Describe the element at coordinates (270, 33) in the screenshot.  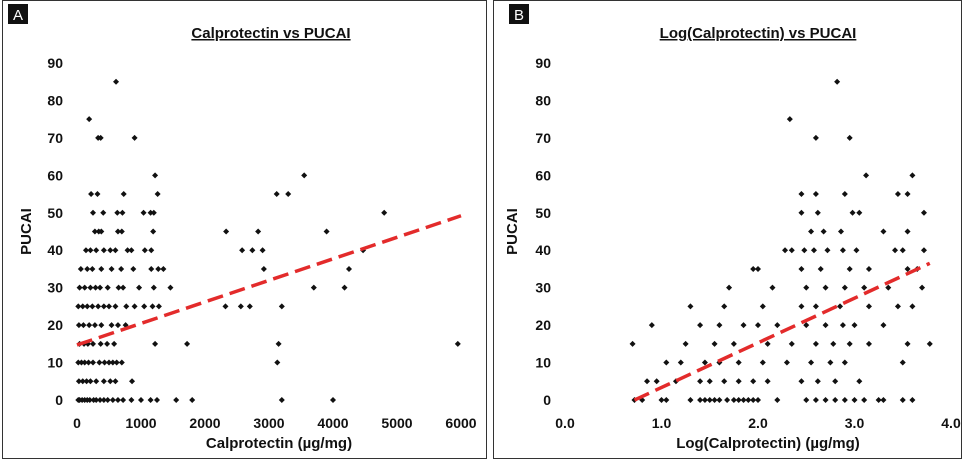
I see `chart-title: Calprotectin vs PUCAI` at that location.